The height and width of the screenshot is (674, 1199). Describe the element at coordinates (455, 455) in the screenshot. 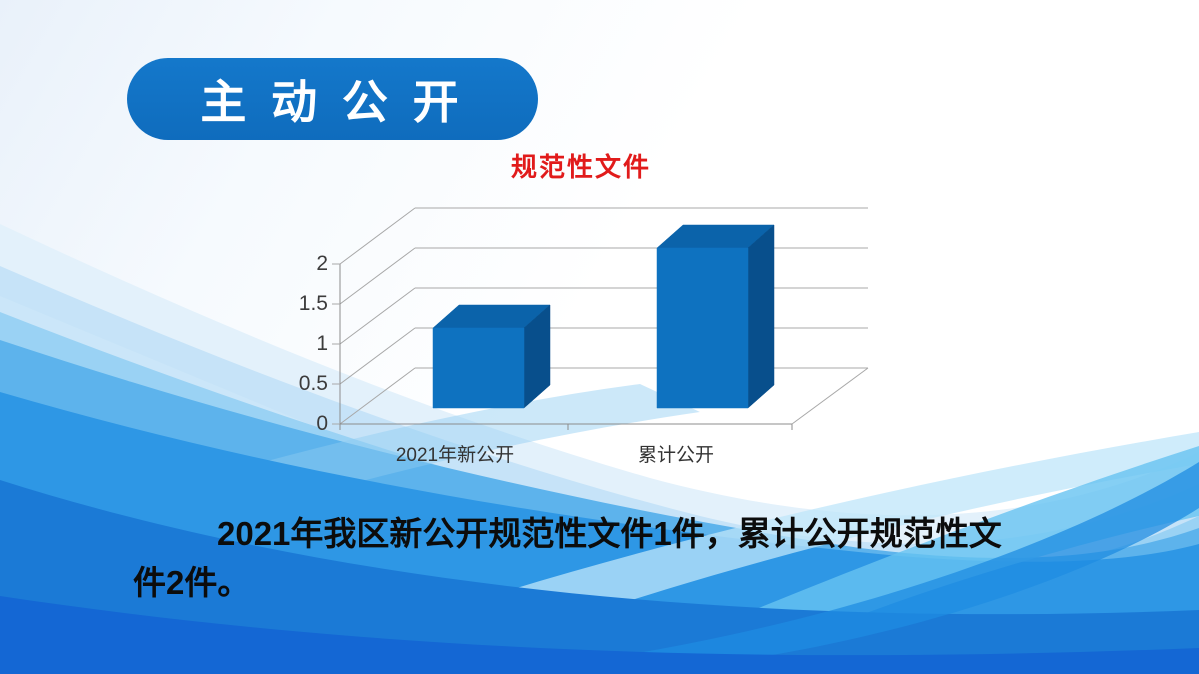

I see `x-axis-category: 2021年新公开` at that location.